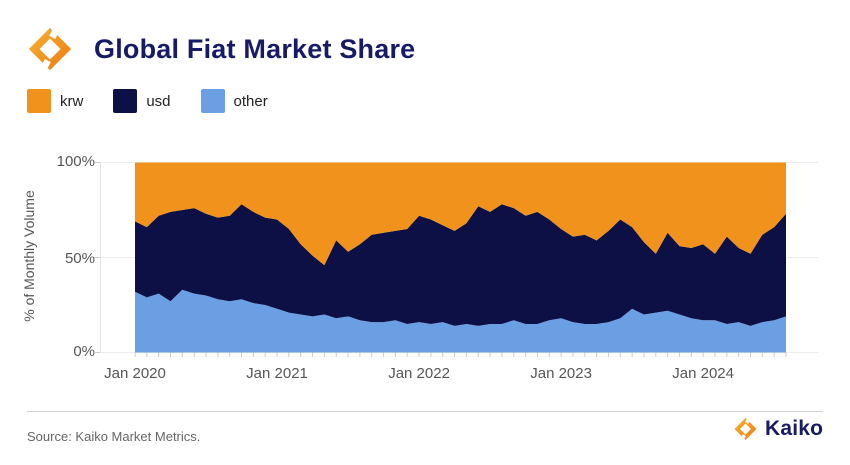 This screenshot has height=465, width=850. I want to click on source-text: Source: Kaiko Market Metrics., so click(114, 436).